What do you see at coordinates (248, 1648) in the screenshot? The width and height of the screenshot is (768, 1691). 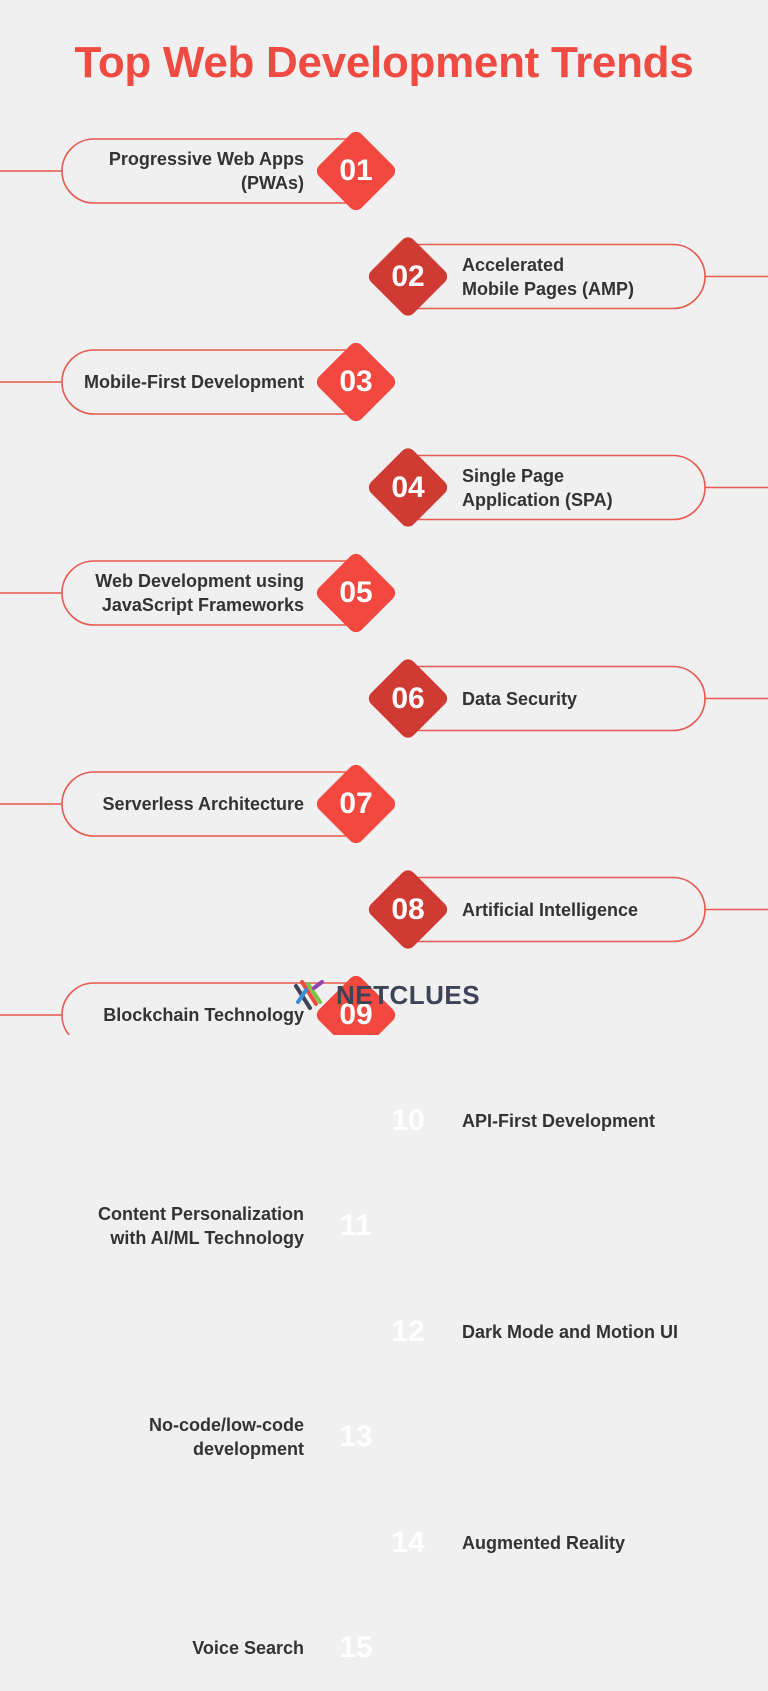 I see `trend-label-text: Voice Search` at bounding box center [248, 1648].